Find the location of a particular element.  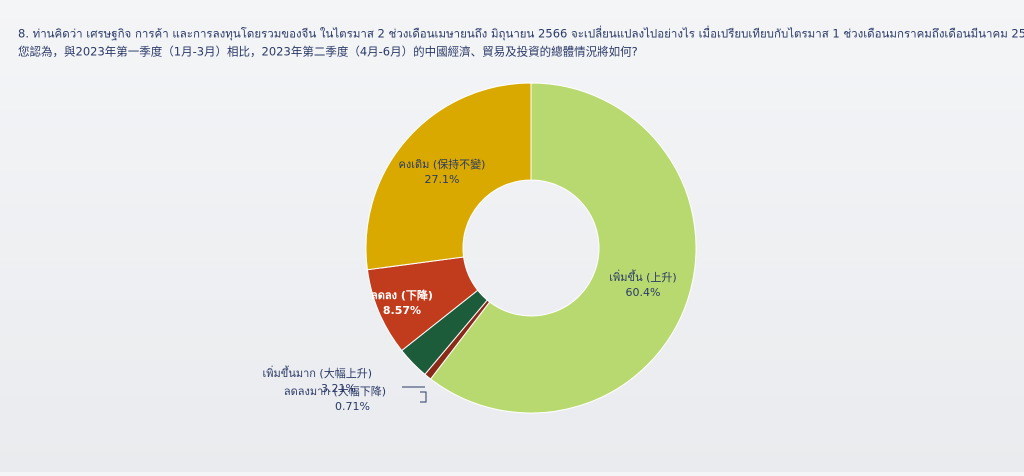

slice-label: ลดลงมาก (大幅下降) is located at coordinates (335, 391).